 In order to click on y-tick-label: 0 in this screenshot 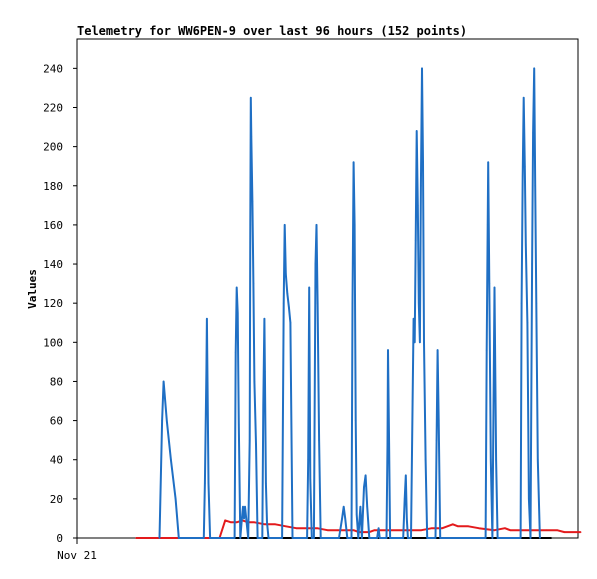, I will do `click(59, 538)`.